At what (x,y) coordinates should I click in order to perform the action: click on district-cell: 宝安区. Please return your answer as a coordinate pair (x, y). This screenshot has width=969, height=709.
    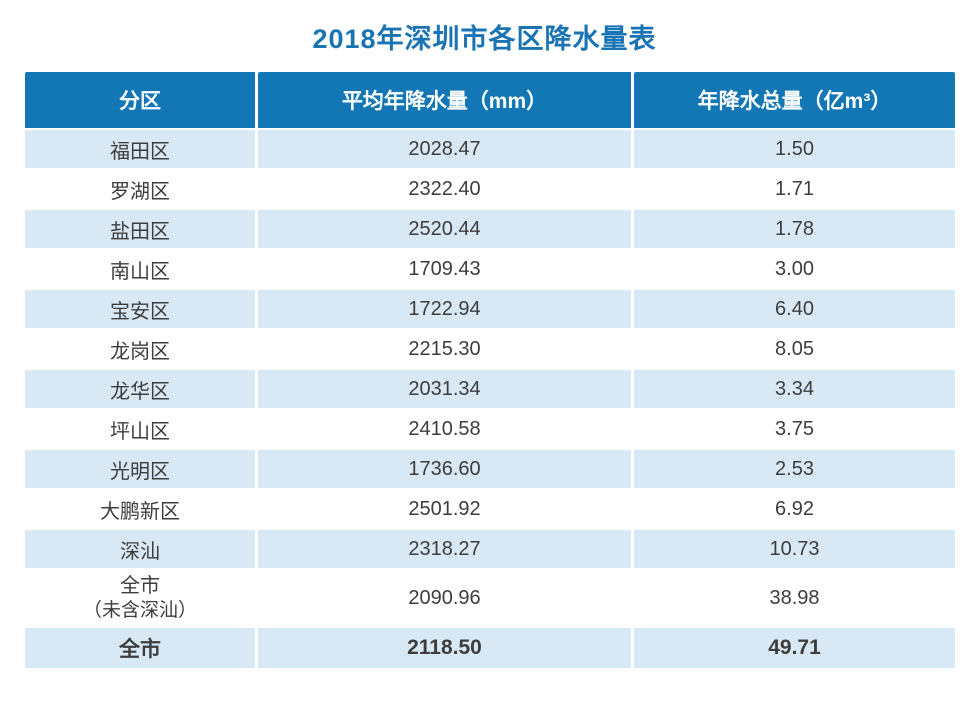
    Looking at the image, I should click on (141, 310).